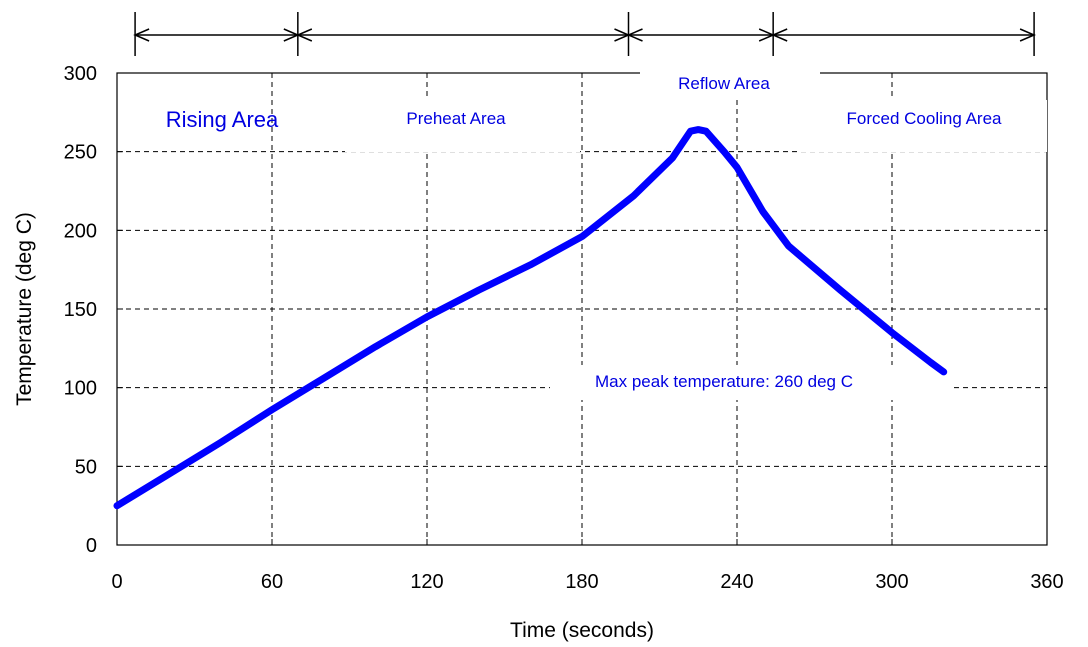  I want to click on x-tick-label: 300, so click(891, 582).